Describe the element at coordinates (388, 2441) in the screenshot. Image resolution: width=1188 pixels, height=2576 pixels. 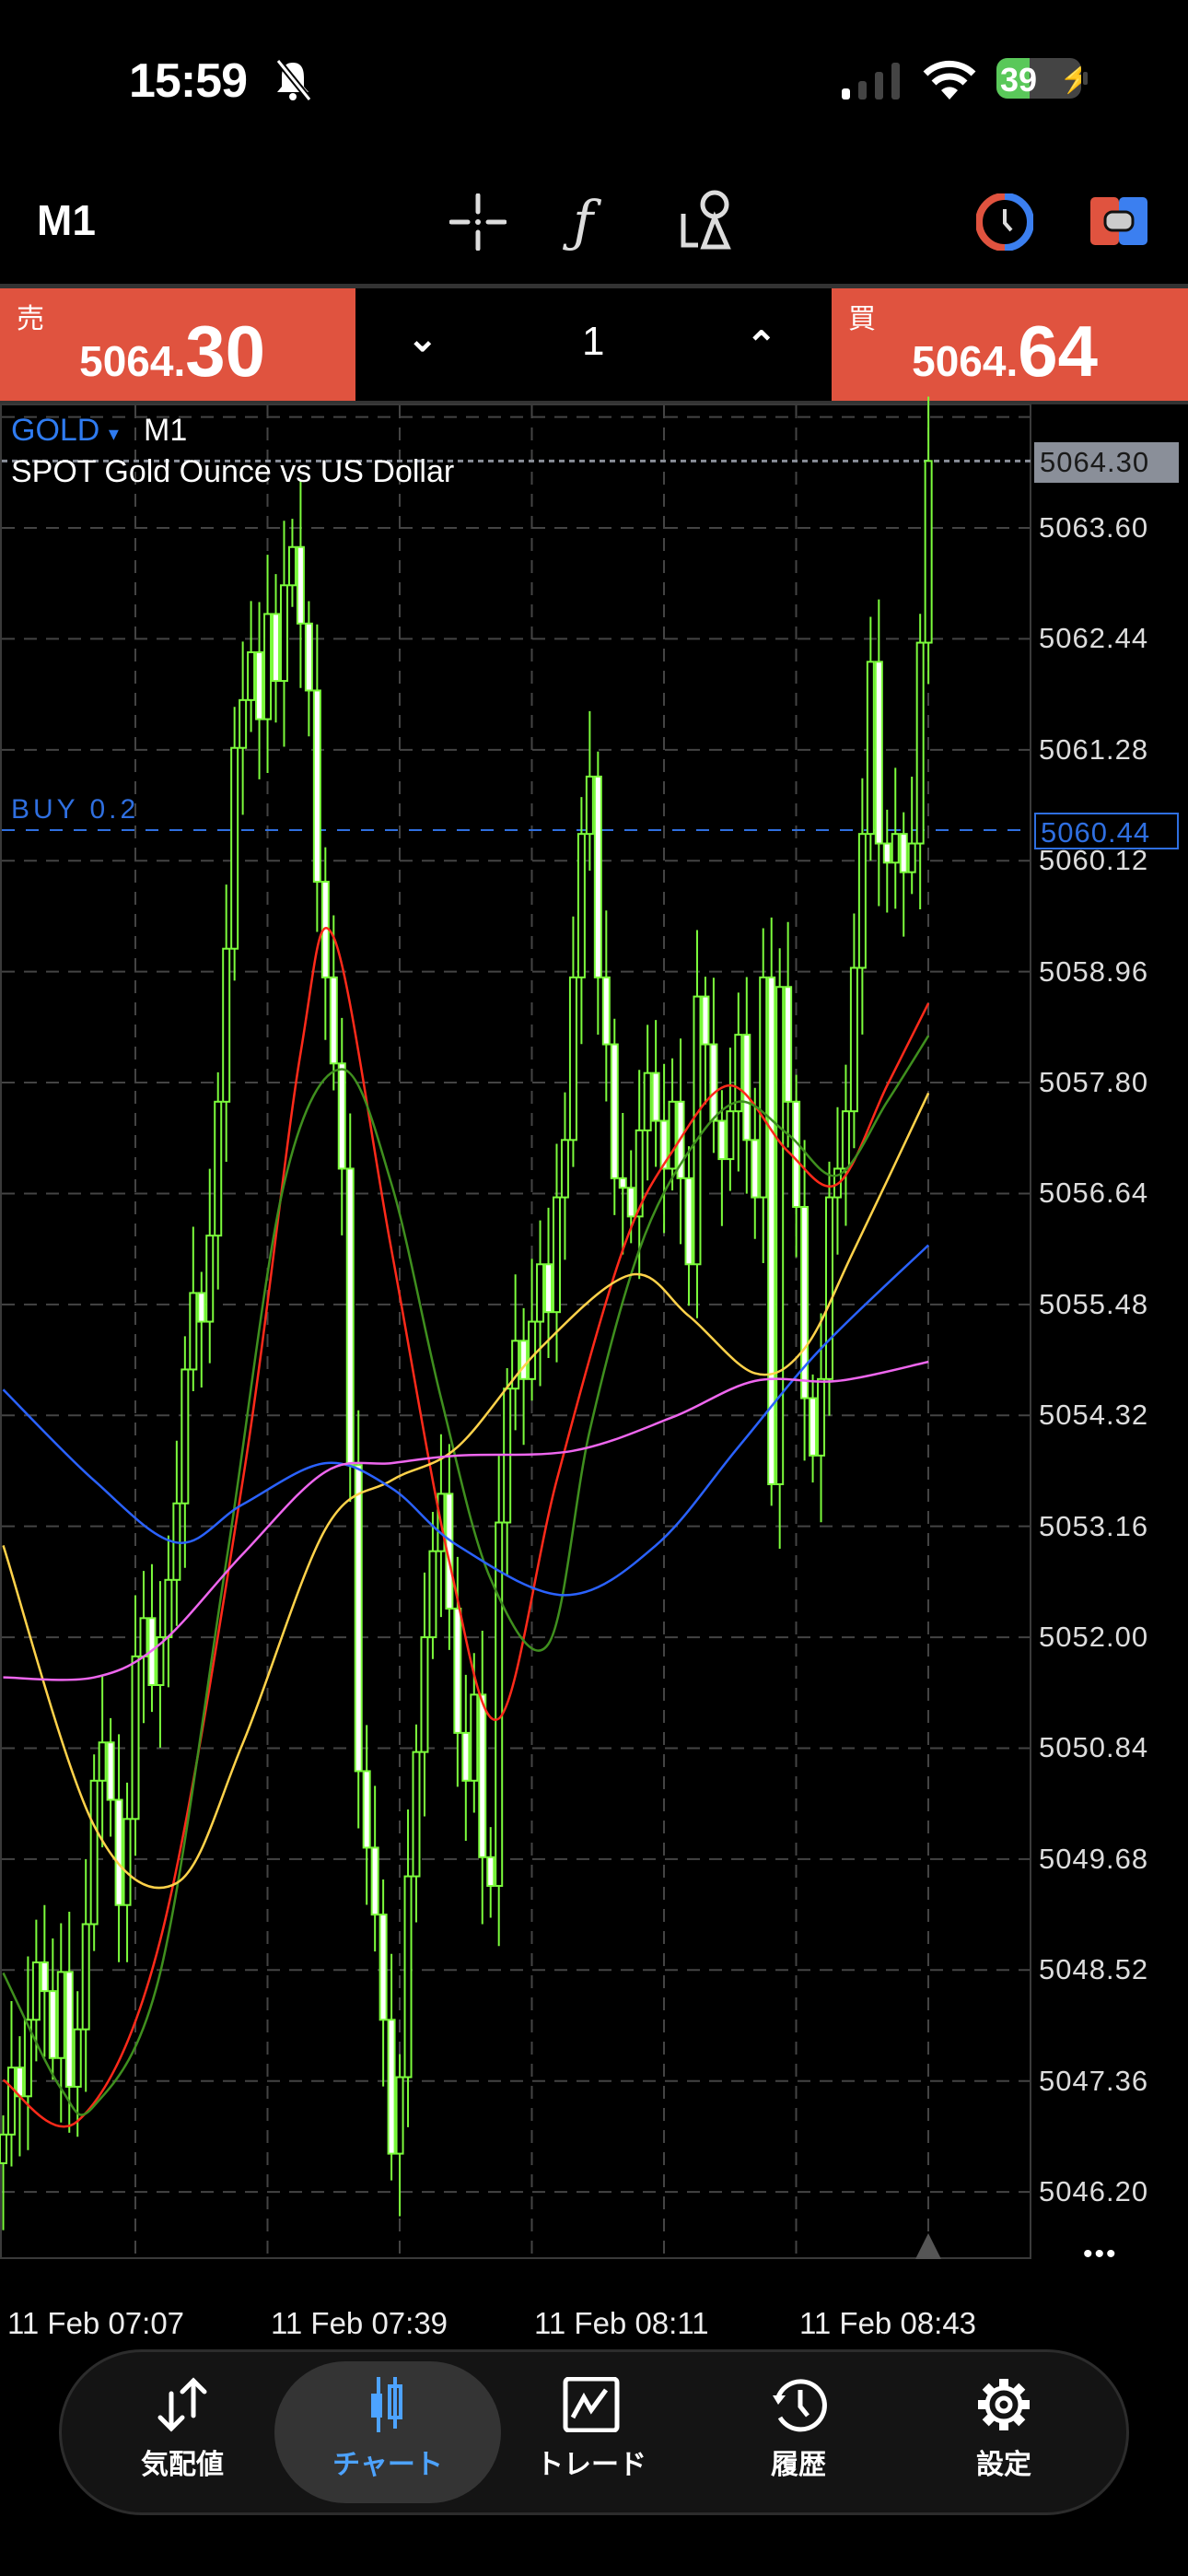
I see `nav-chart: チャート` at that location.